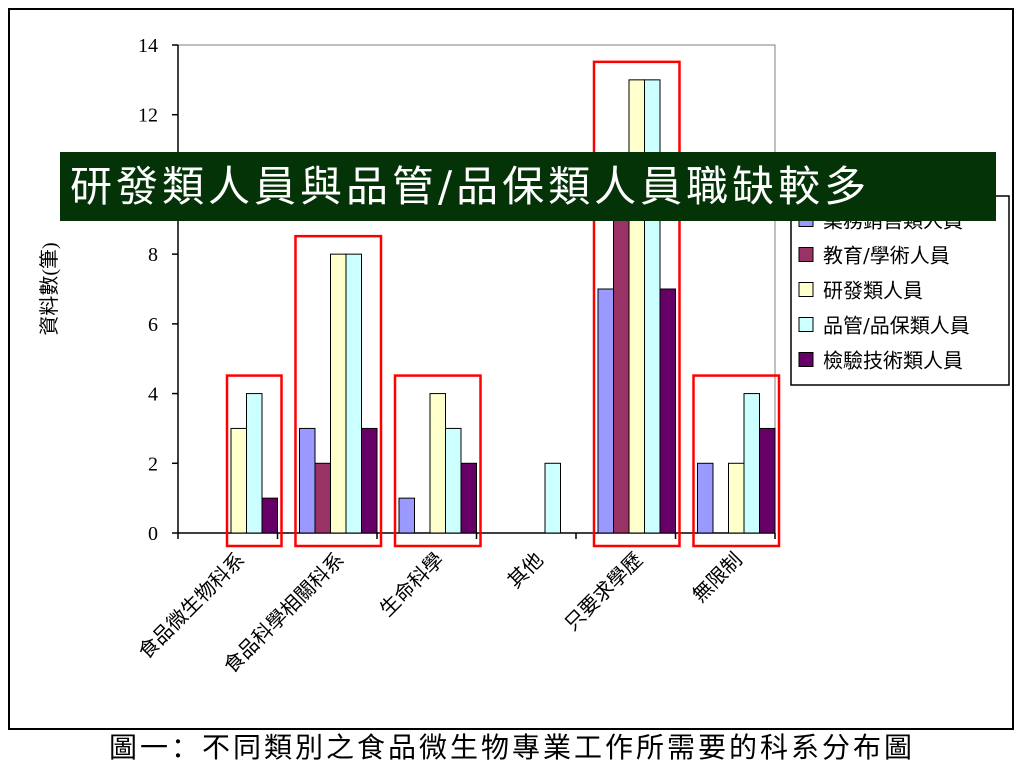  Describe the element at coordinates (525, 570) in the screenshot. I see `x-tick-label: 其他` at that location.